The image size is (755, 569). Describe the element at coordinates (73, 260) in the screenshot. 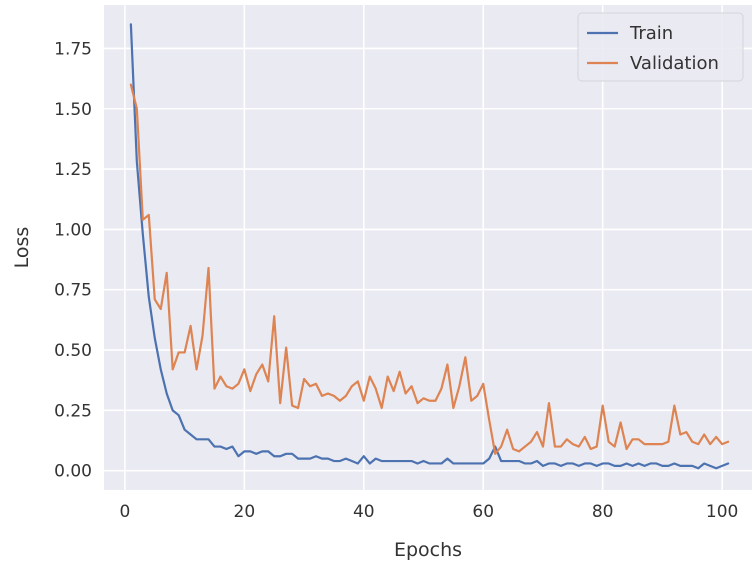

I see `y-axis-ticks: 0.00 0.25 0.50 0.75 1.00 1.25 1.50 1.75` at that location.